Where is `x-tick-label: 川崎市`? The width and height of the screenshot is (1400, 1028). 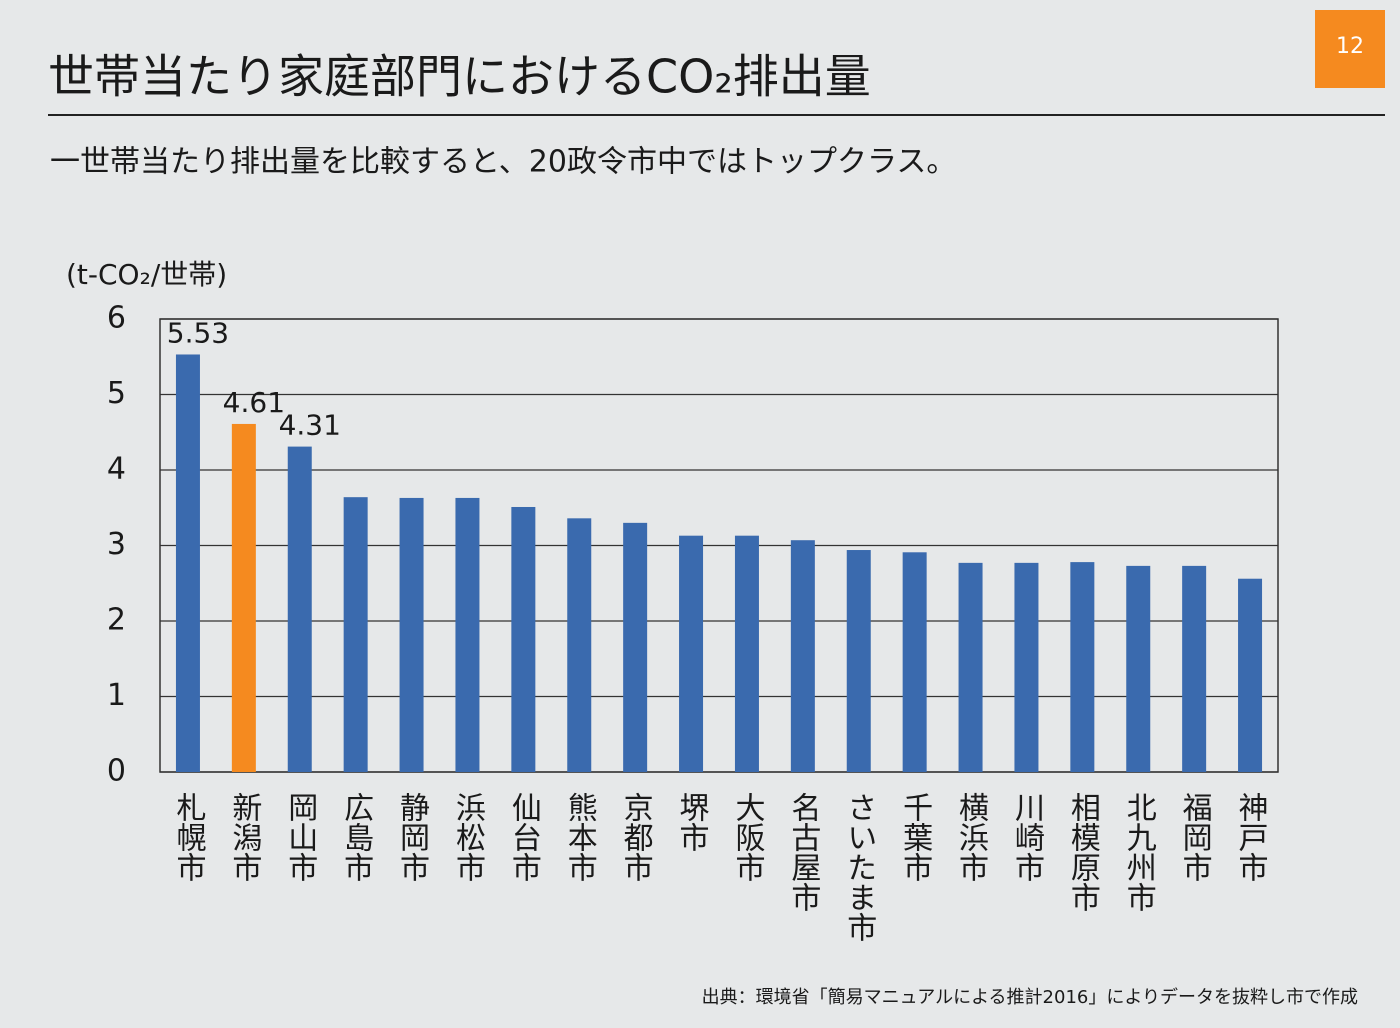
x-tick-label: 川崎市 is located at coordinates (1027, 837).